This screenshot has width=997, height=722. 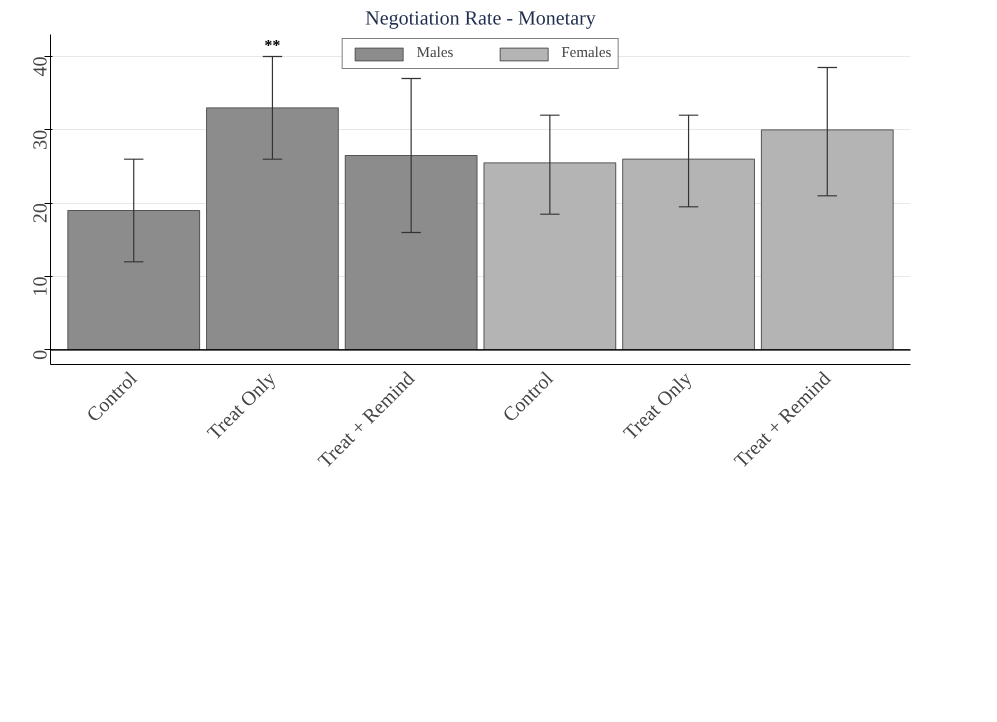 I want to click on y-tick-label: 20, so click(x=41, y=213).